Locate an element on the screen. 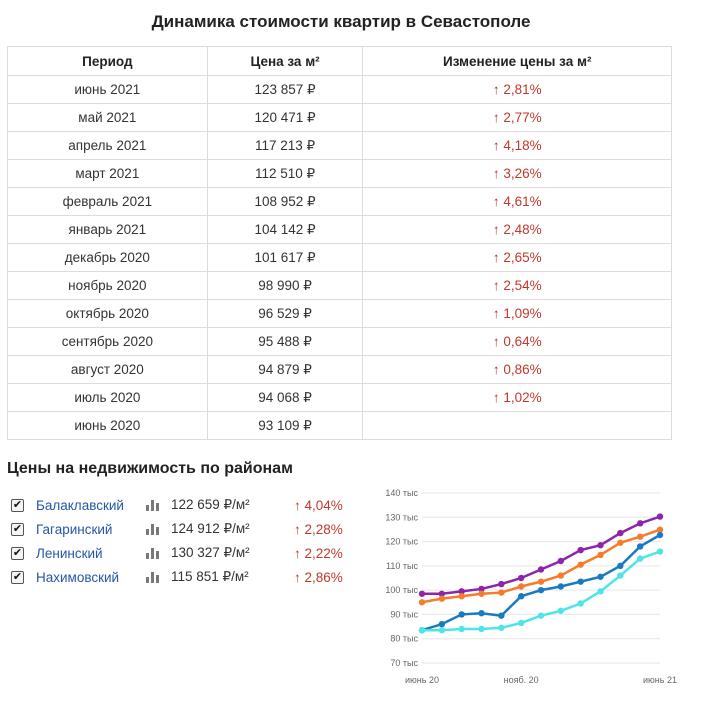 The height and width of the screenshot is (706, 720). table-row: январь 2021 104 142 ₽ ↑ 2,48% is located at coordinates (339, 229).